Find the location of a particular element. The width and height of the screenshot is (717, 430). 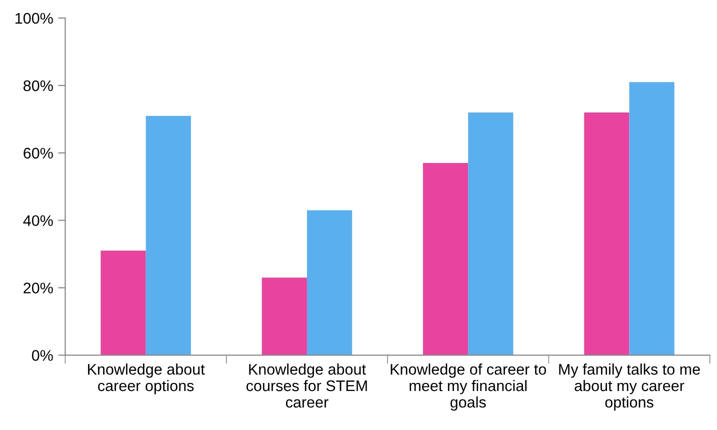

y-tick-label: 100% is located at coordinates (34, 18).